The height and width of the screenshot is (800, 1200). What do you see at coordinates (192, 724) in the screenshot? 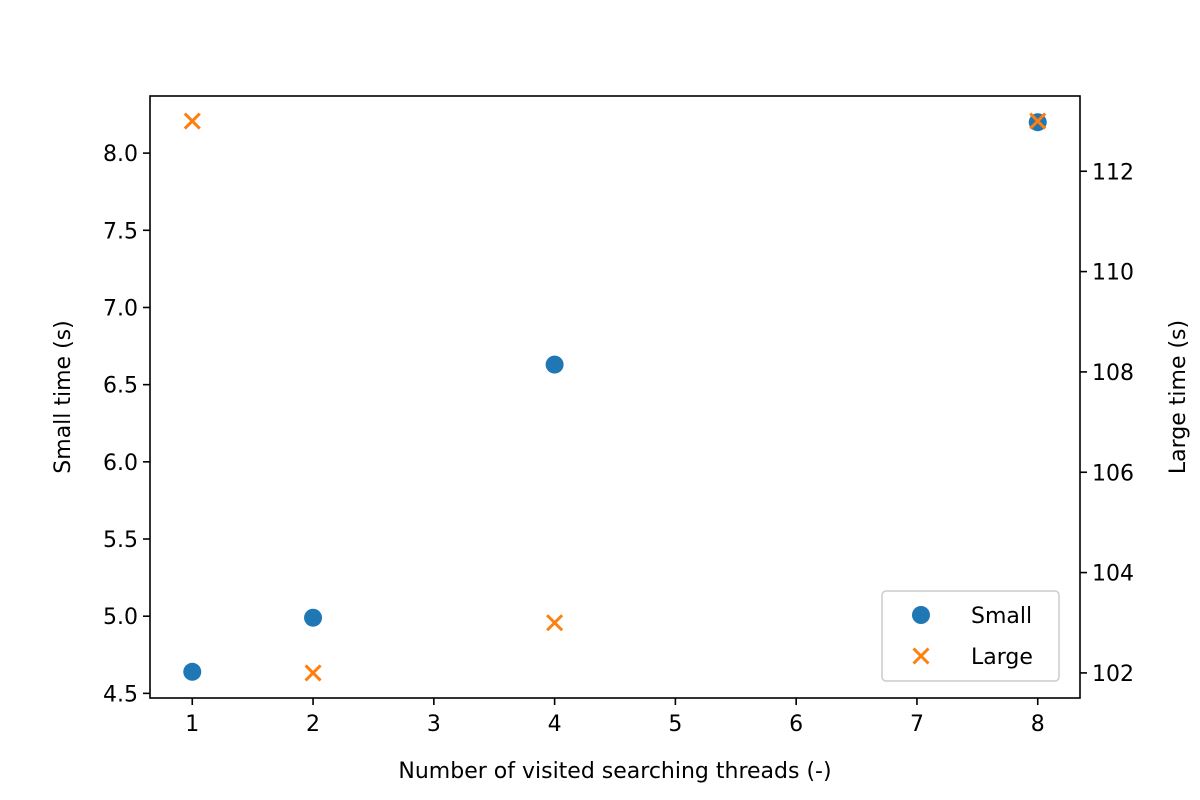
I see `x-tick-label: 1` at bounding box center [192, 724].